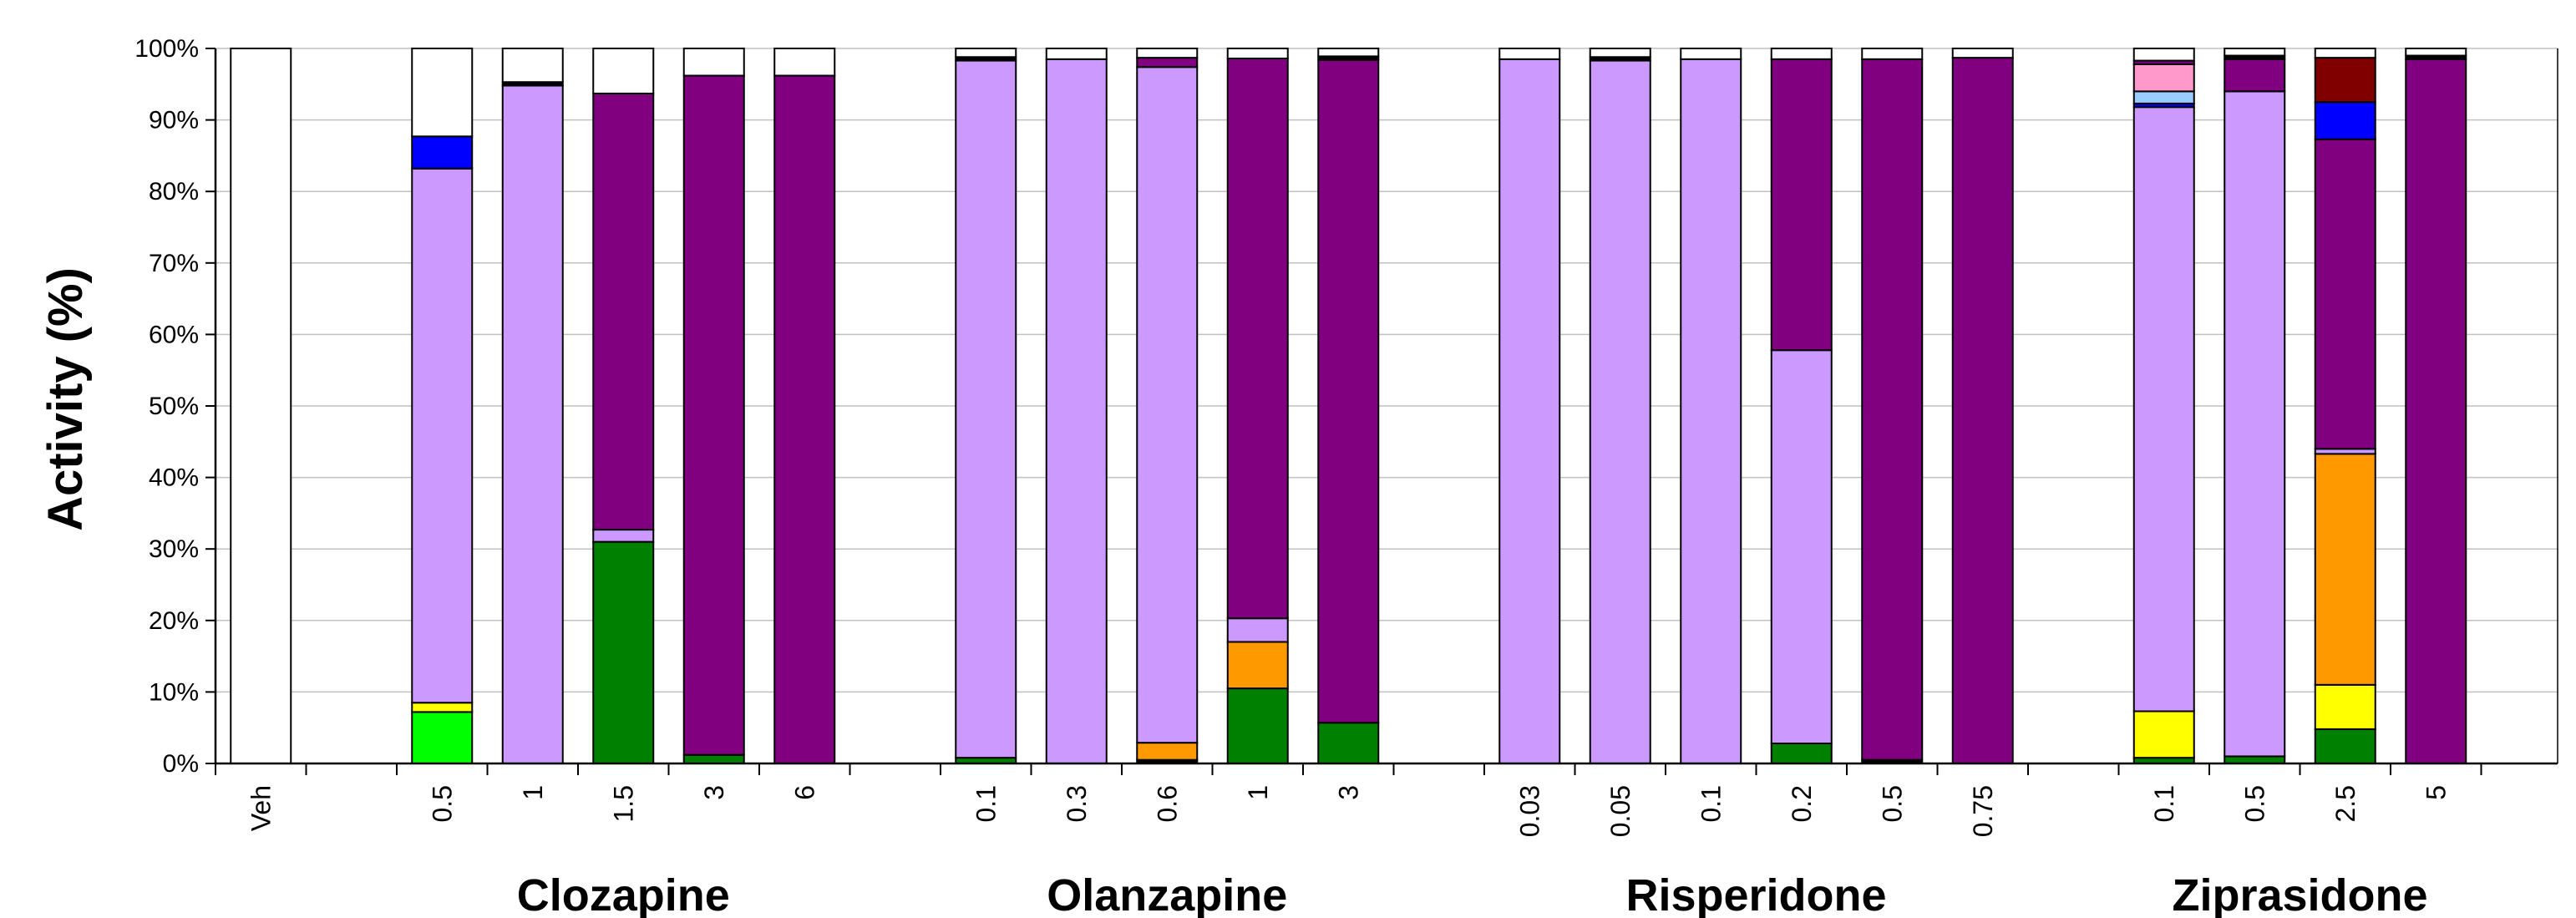  I want to click on x-tick-label: 0.6, so click(1167, 803).